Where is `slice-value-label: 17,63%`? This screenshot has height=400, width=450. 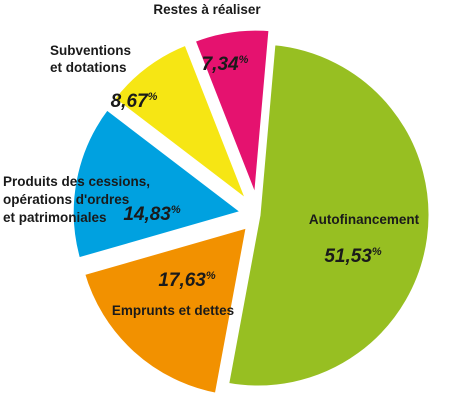
slice-value-label: 17,63% is located at coordinates (187, 280).